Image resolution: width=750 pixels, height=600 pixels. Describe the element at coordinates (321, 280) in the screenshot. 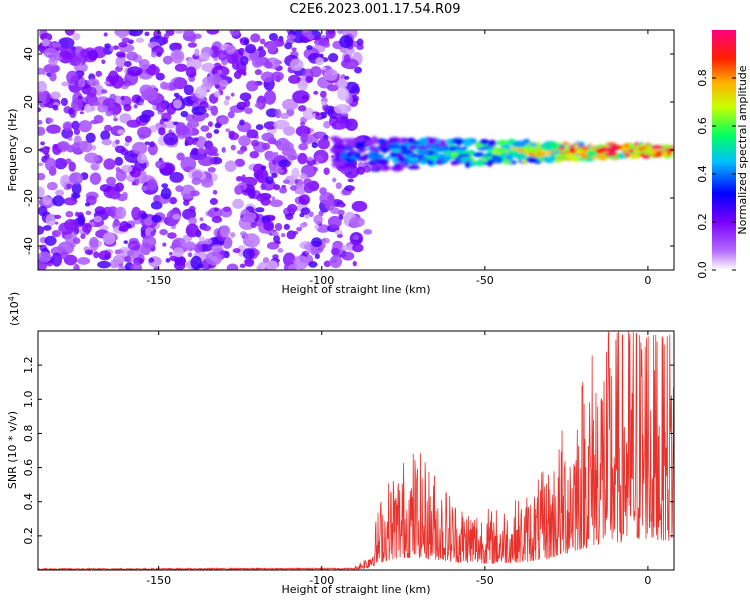

I see `x-tick-label: -100` at that location.